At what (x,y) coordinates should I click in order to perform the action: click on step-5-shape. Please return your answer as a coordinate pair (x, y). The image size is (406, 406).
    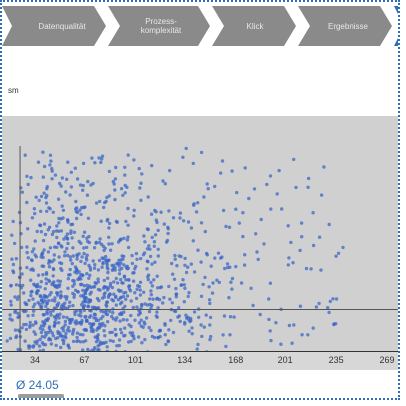
    Looking at the image, I should click on (397, 26).